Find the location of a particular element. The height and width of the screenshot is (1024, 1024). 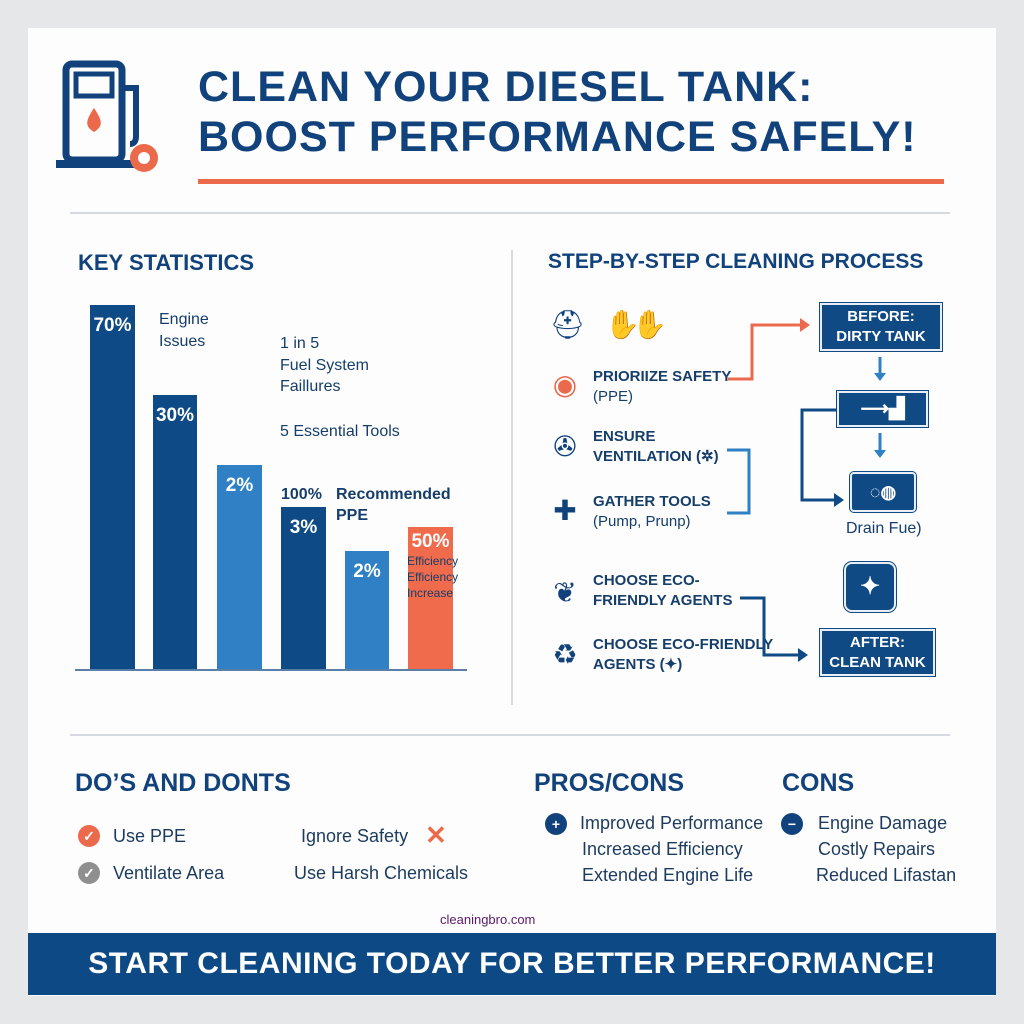

dont-item: Ignore Safety is located at coordinates (355, 836).